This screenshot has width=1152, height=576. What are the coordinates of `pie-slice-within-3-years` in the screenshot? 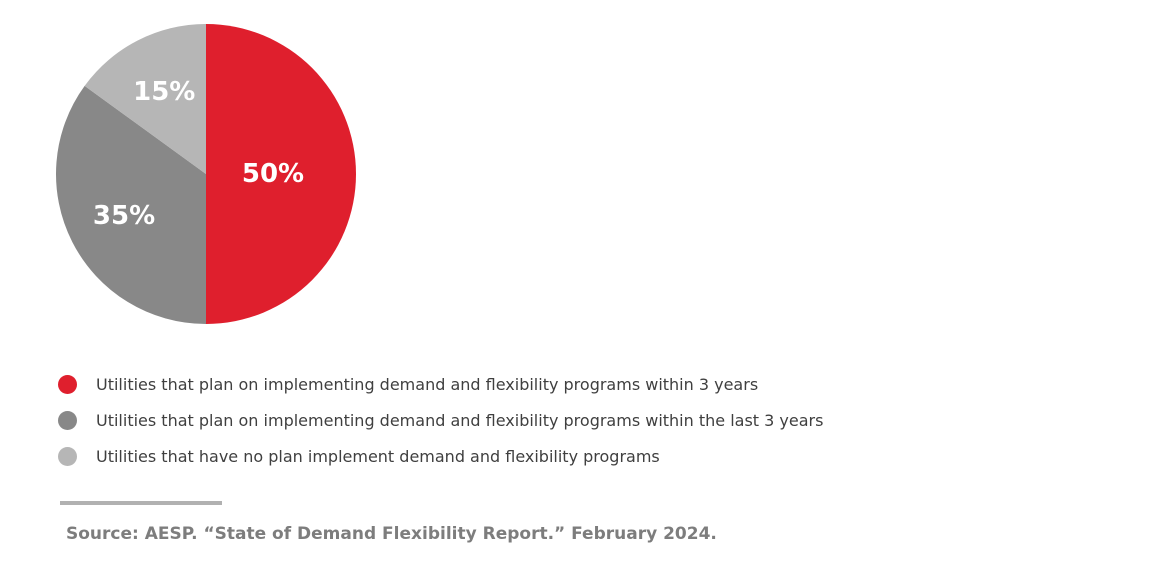 It's located at (281, 174).